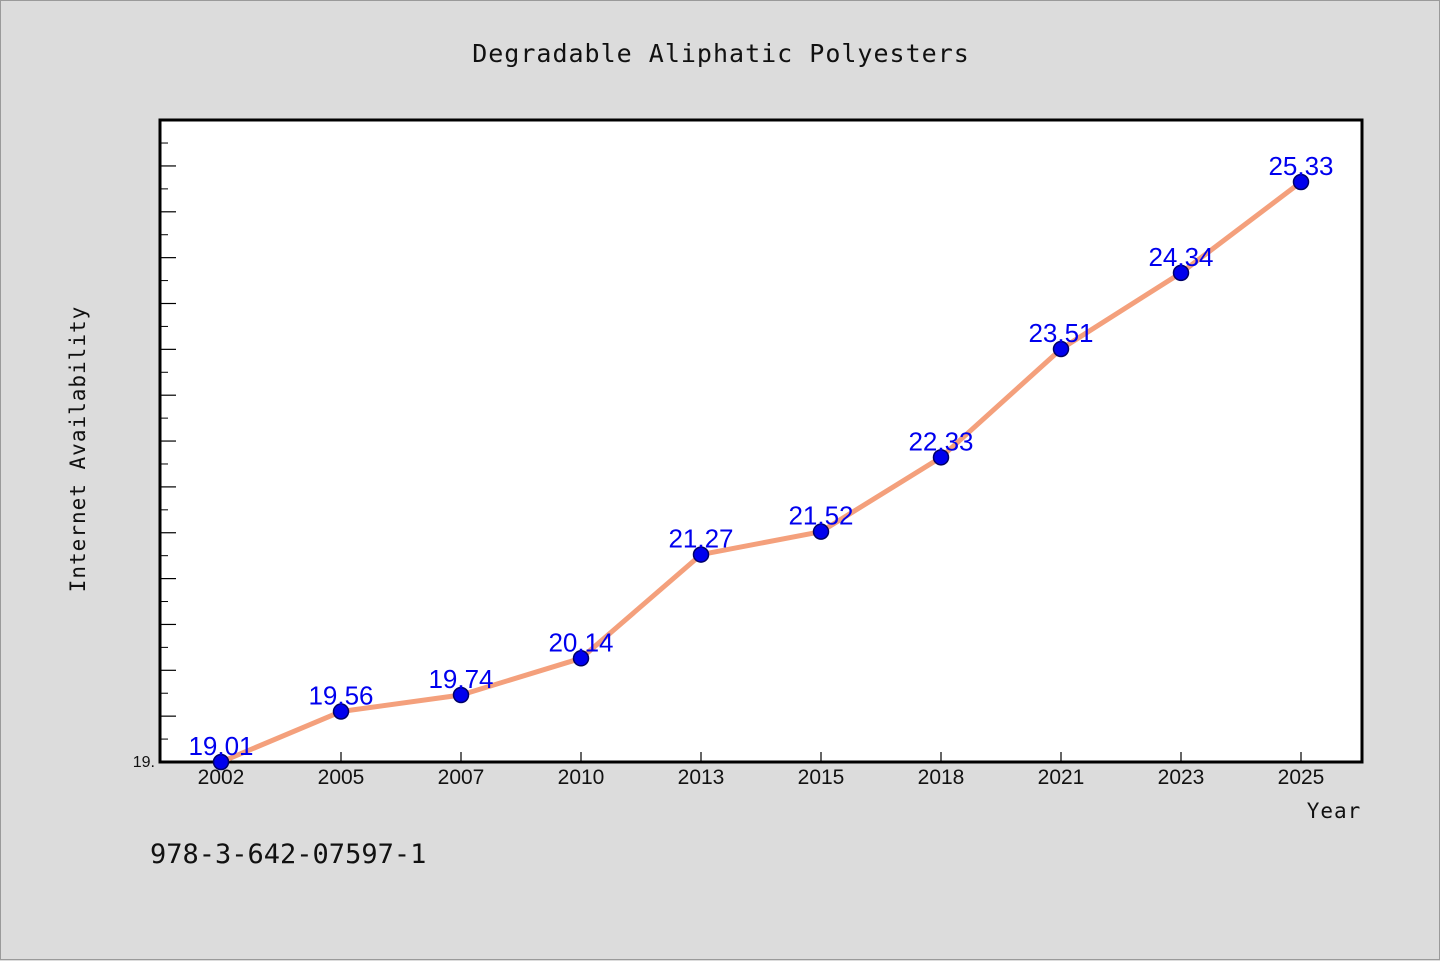 The image size is (1440, 961). I want to click on data-point-label: 19.74, so click(460, 679).